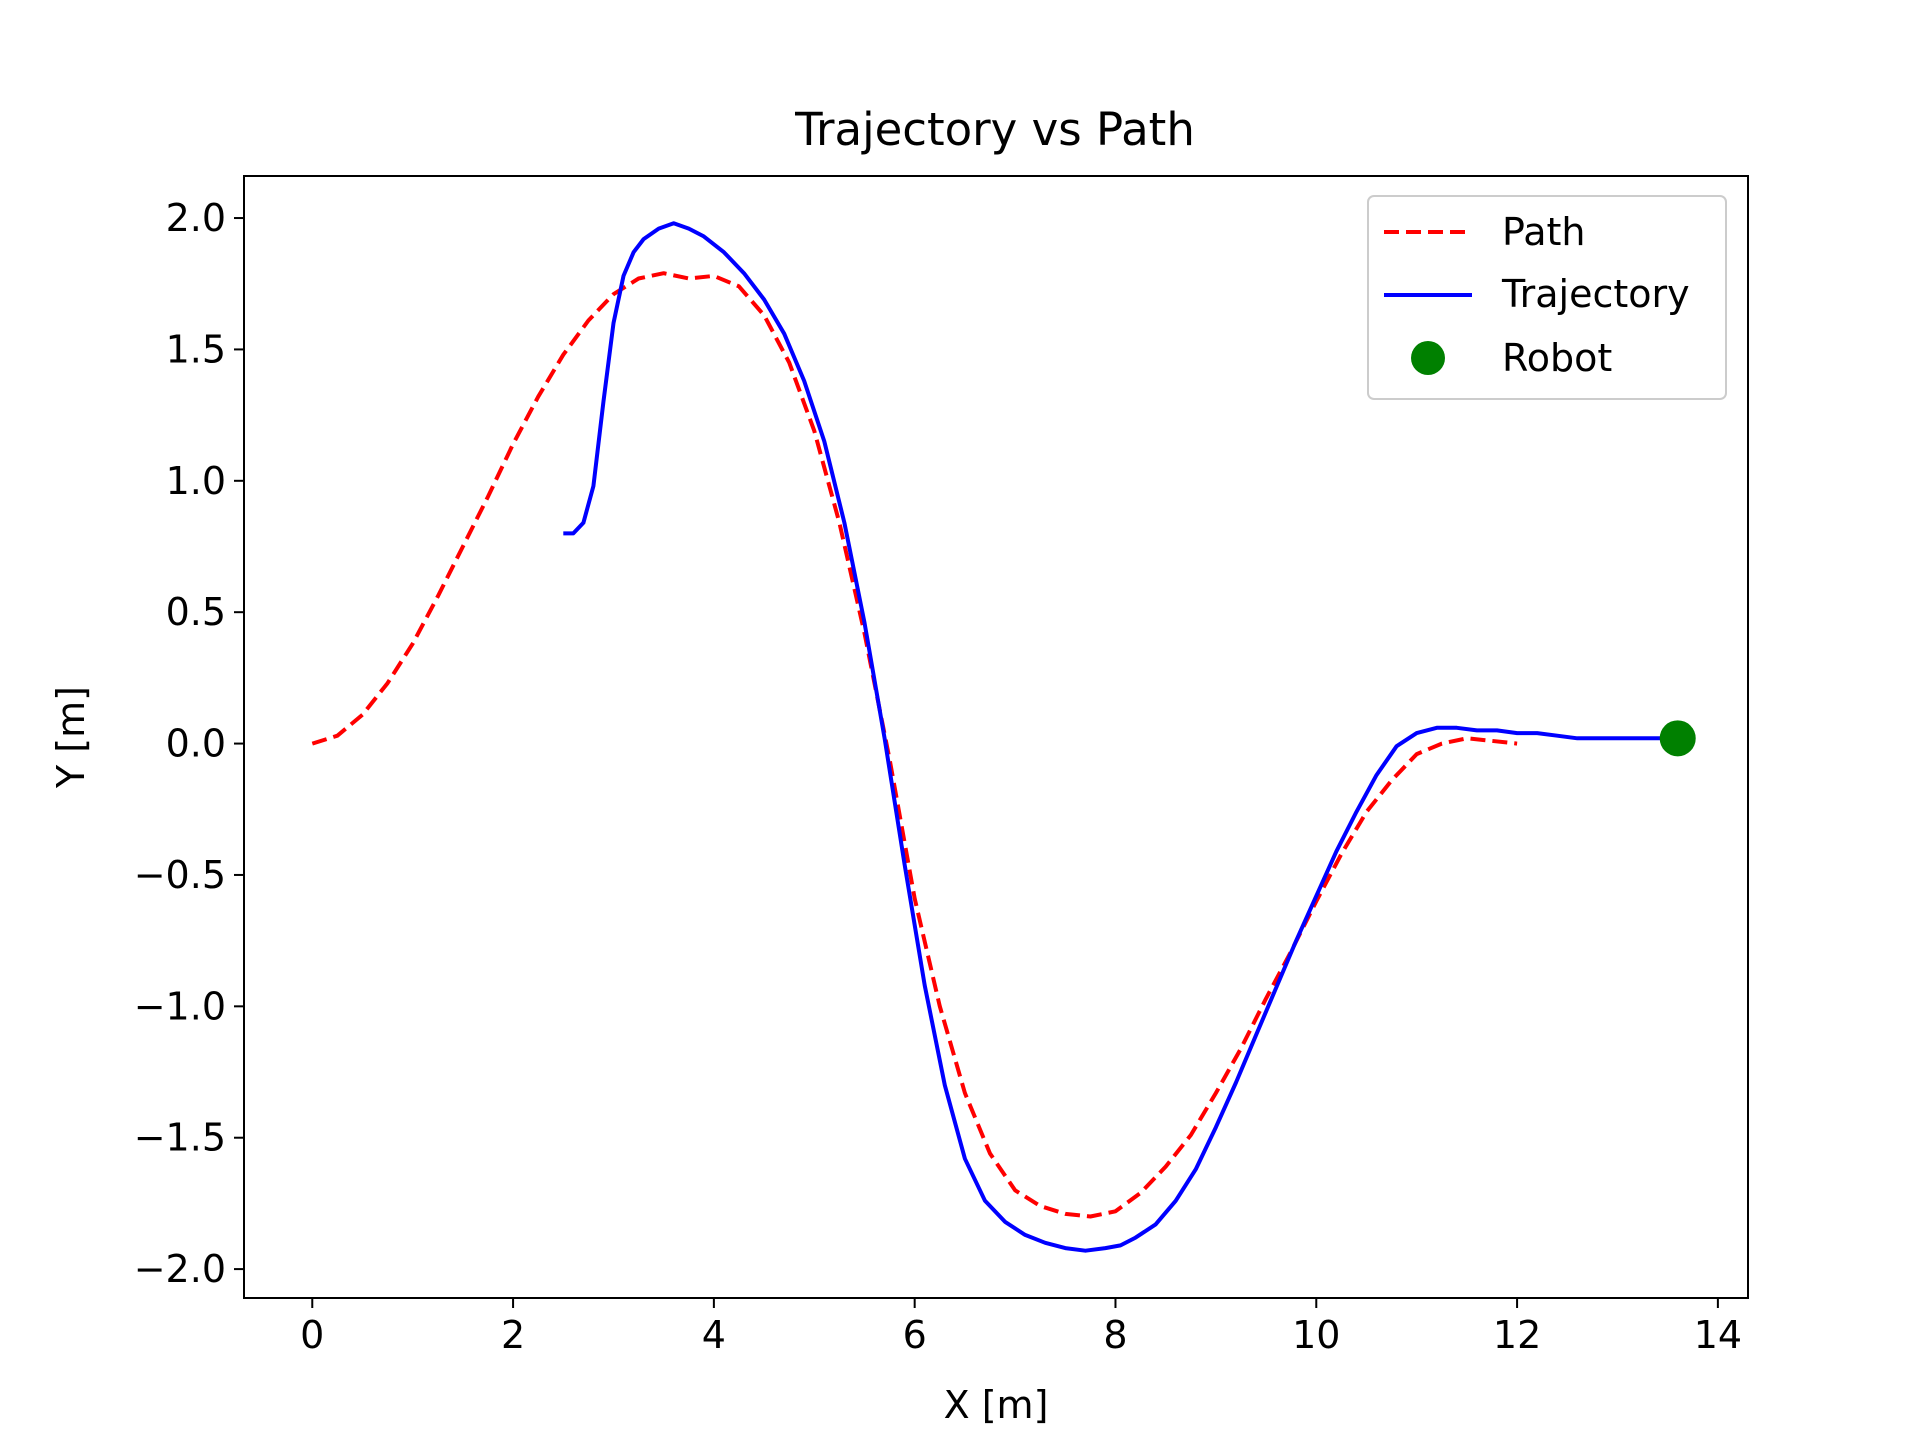  What do you see at coordinates (180, 1006) in the screenshot?
I see `y-tick-label: −1.0` at bounding box center [180, 1006].